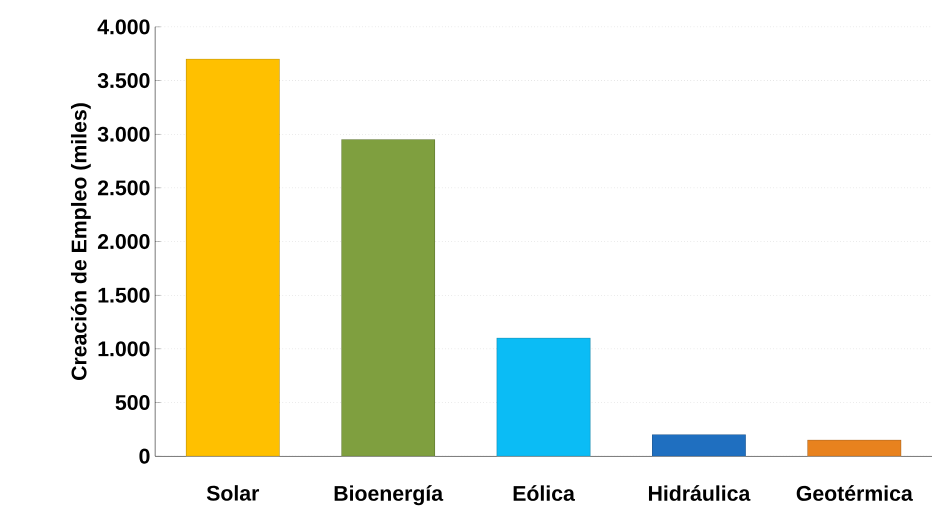 Image resolution: width=932 pixels, height=510 pixels. I want to click on y-tick-label: 2.500, so click(124, 188).